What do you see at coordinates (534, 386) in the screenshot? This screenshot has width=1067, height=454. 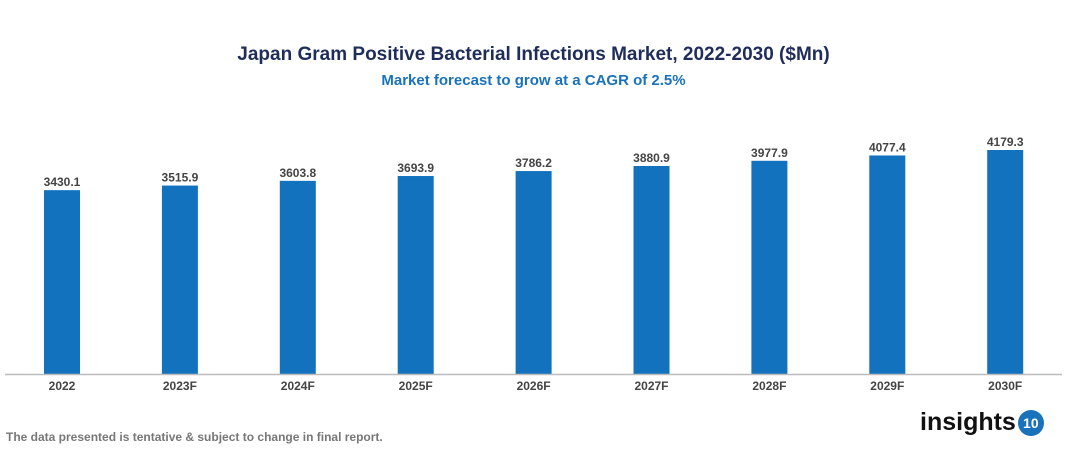 I see `x-tick-label: 2026F` at bounding box center [534, 386].